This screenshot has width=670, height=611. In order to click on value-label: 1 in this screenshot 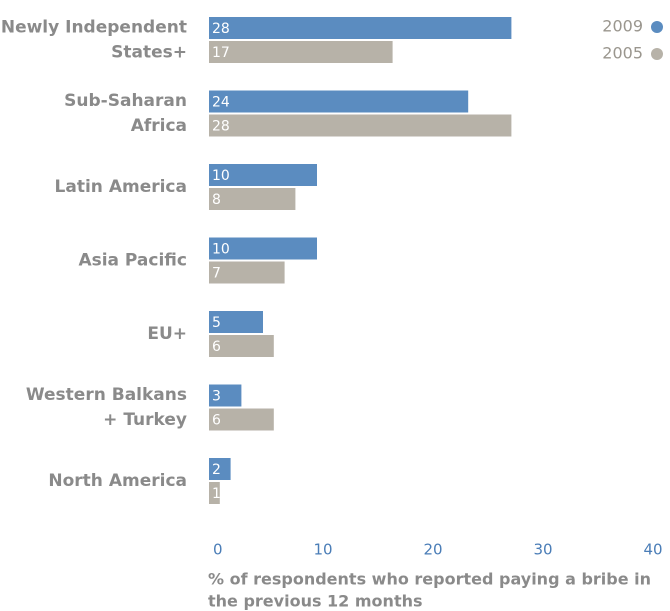, I will do `click(216, 494)`.